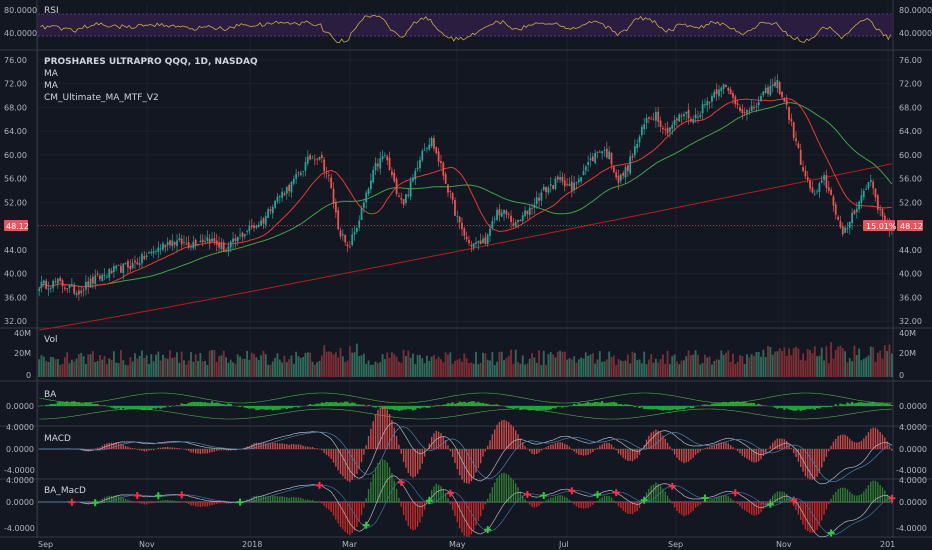 Image resolution: width=932 pixels, height=550 pixels. I want to click on time-axis: Sep Nov 2018 Mar May Jul Sep Nov 201, so click(466, 544).